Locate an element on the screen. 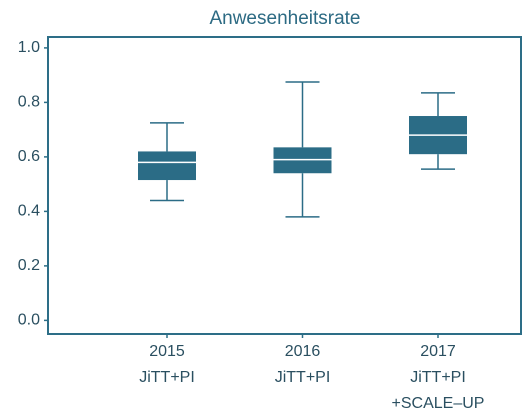 The height and width of the screenshot is (418, 524). x-tick-label: +SCALE–UP is located at coordinates (438, 403).